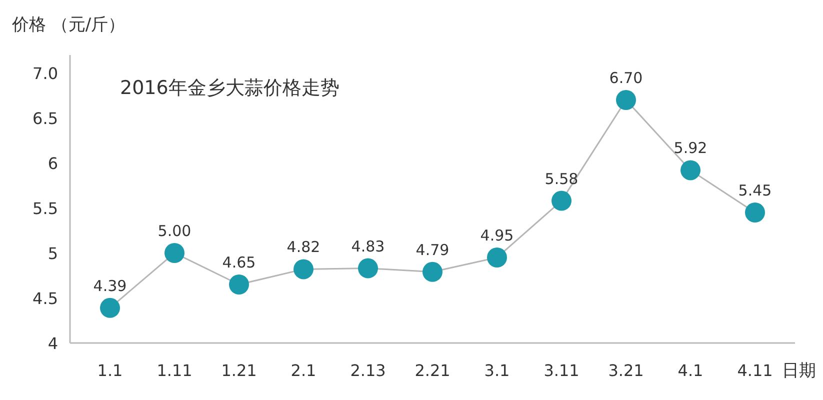 The width and height of the screenshot is (823, 400). I want to click on x-tick-label: 4.11, so click(755, 370).